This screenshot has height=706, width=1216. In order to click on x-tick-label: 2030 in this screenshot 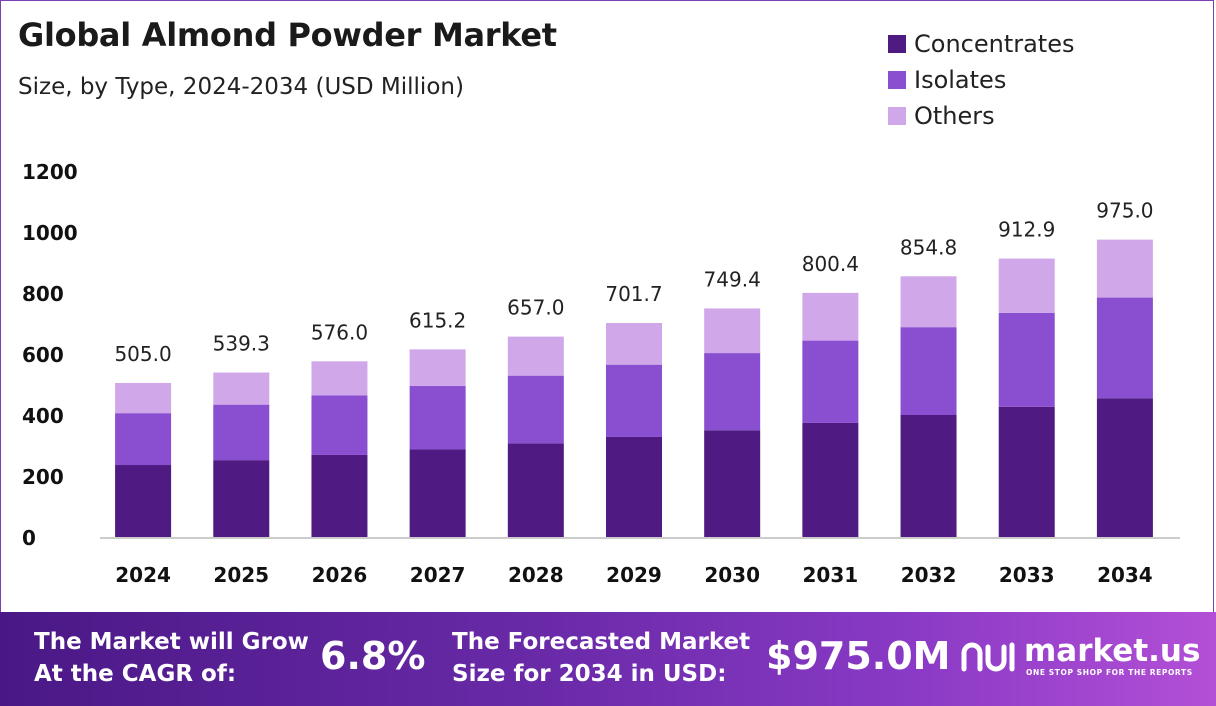, I will do `click(732, 575)`.